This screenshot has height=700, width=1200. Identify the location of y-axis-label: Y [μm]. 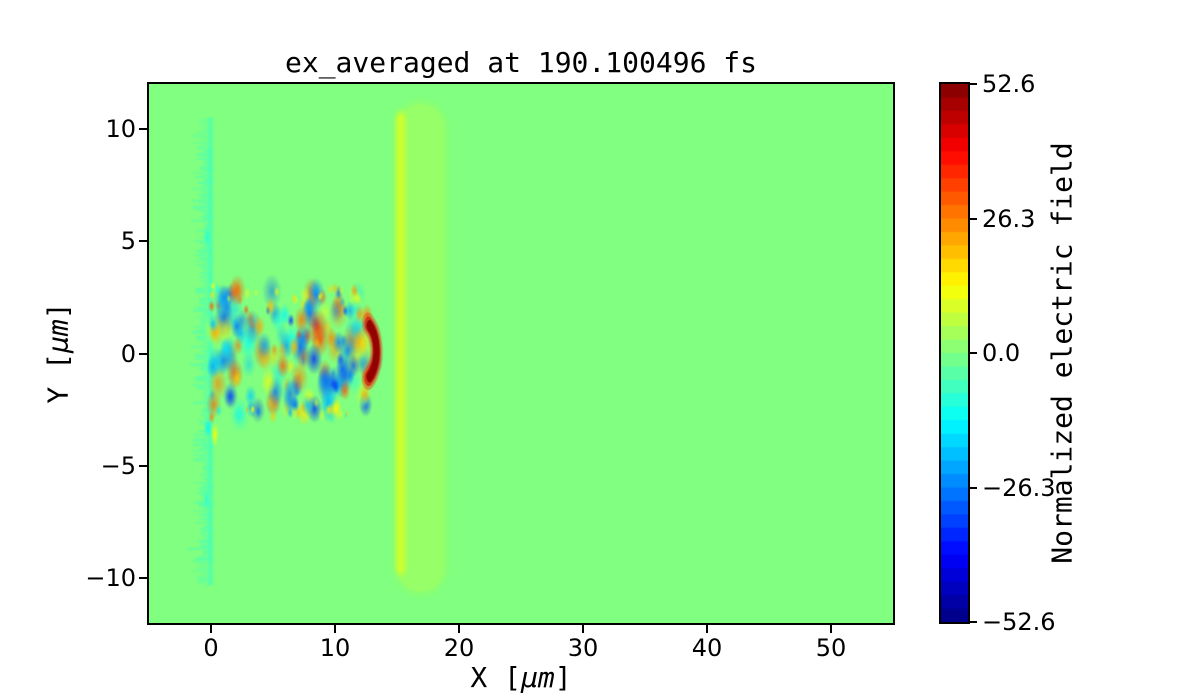
(58, 352).